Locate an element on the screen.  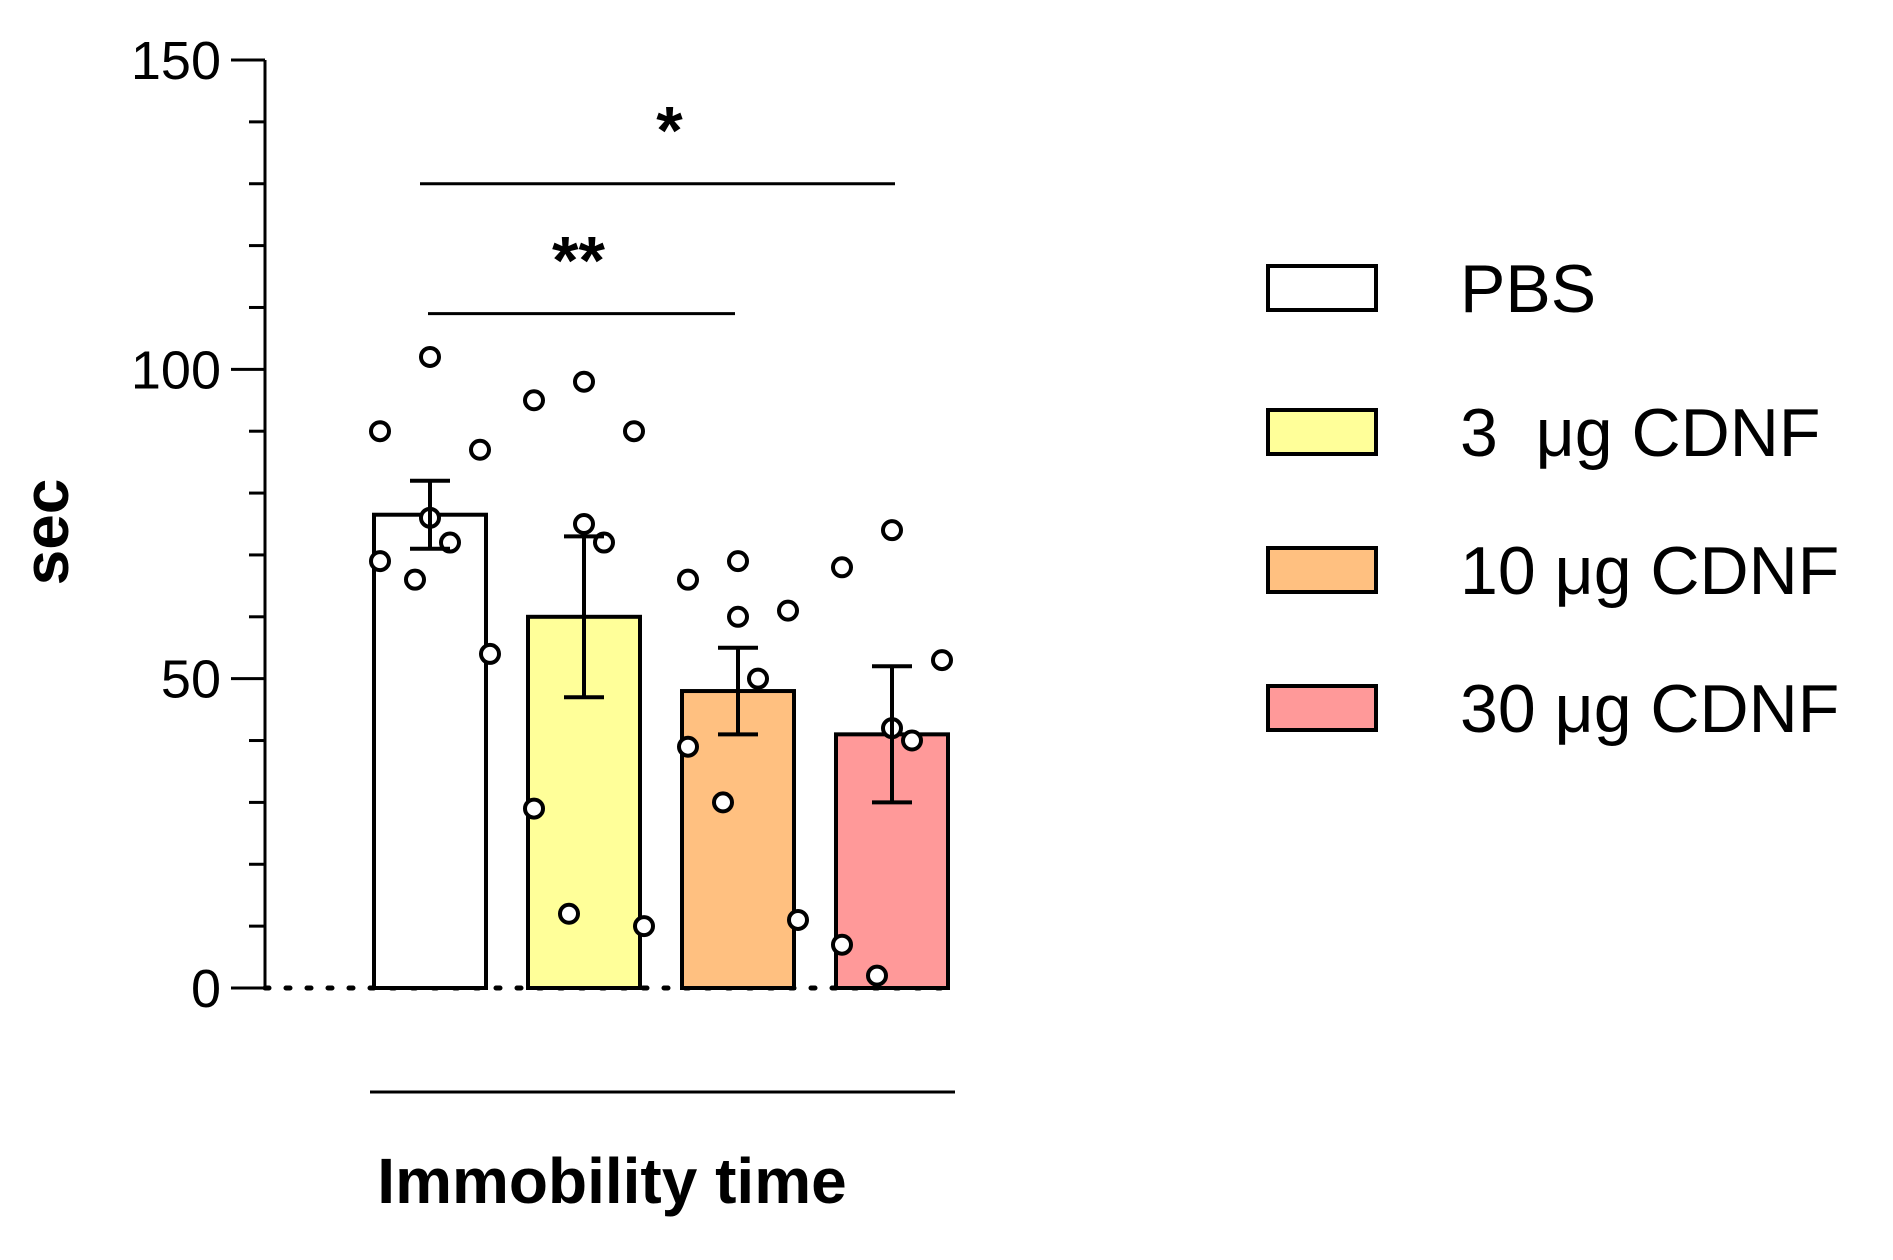
significance-label: * is located at coordinates (669, 131).